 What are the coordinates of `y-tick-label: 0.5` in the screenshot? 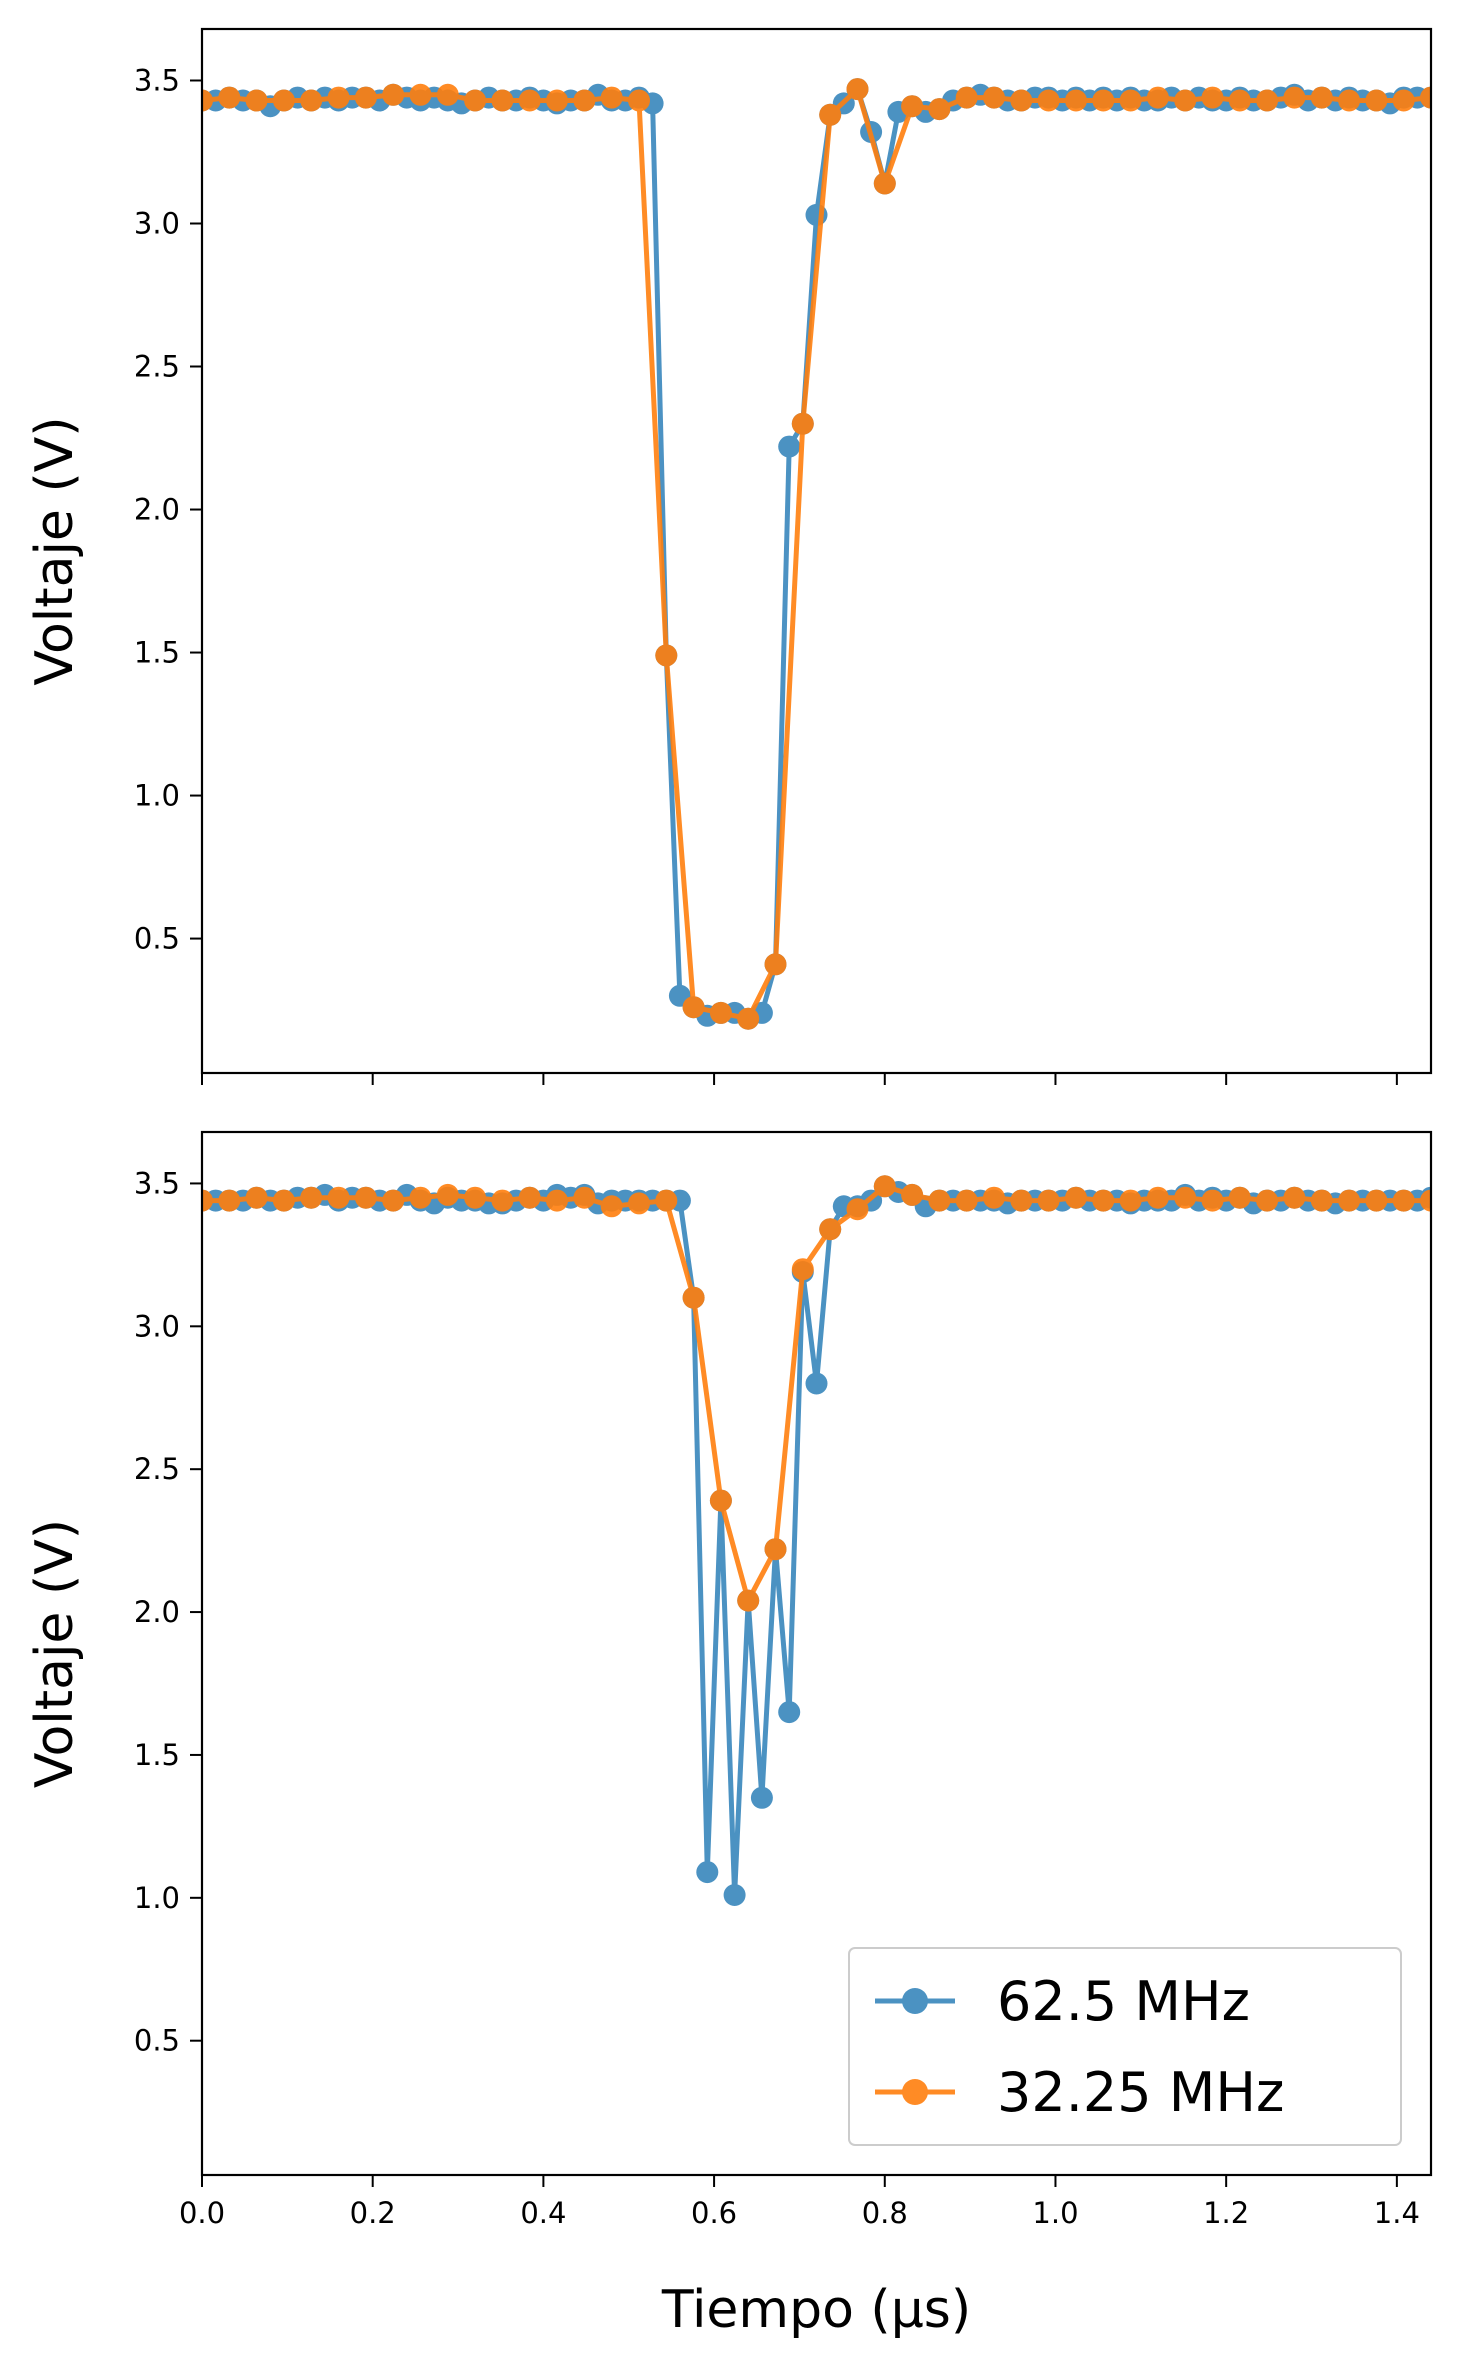 It's located at (157, 2041).